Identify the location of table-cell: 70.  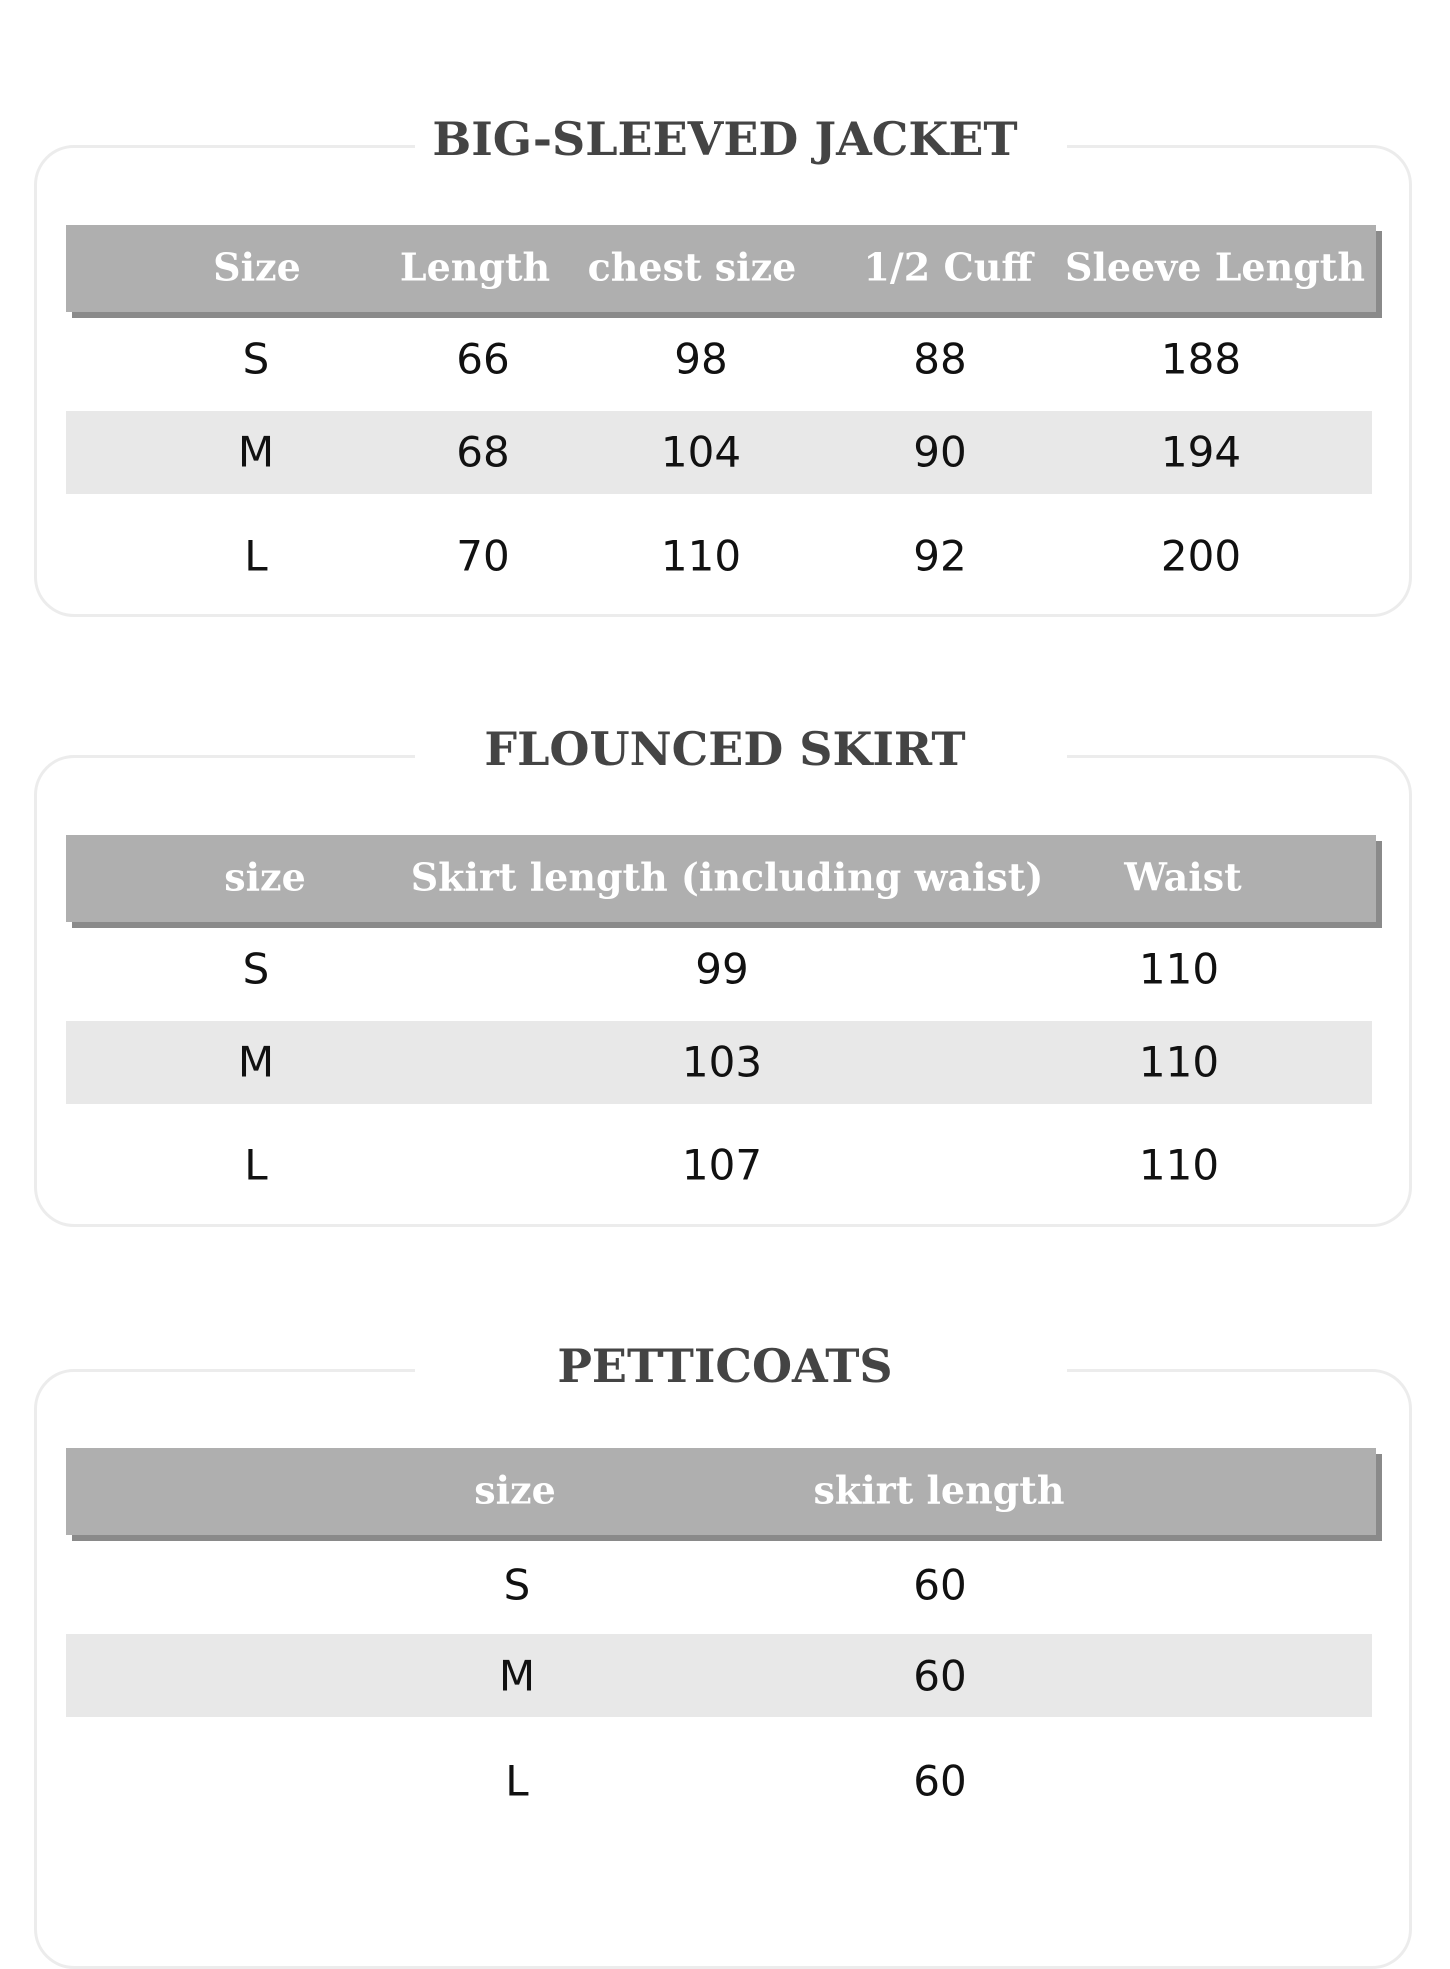
(483, 556).